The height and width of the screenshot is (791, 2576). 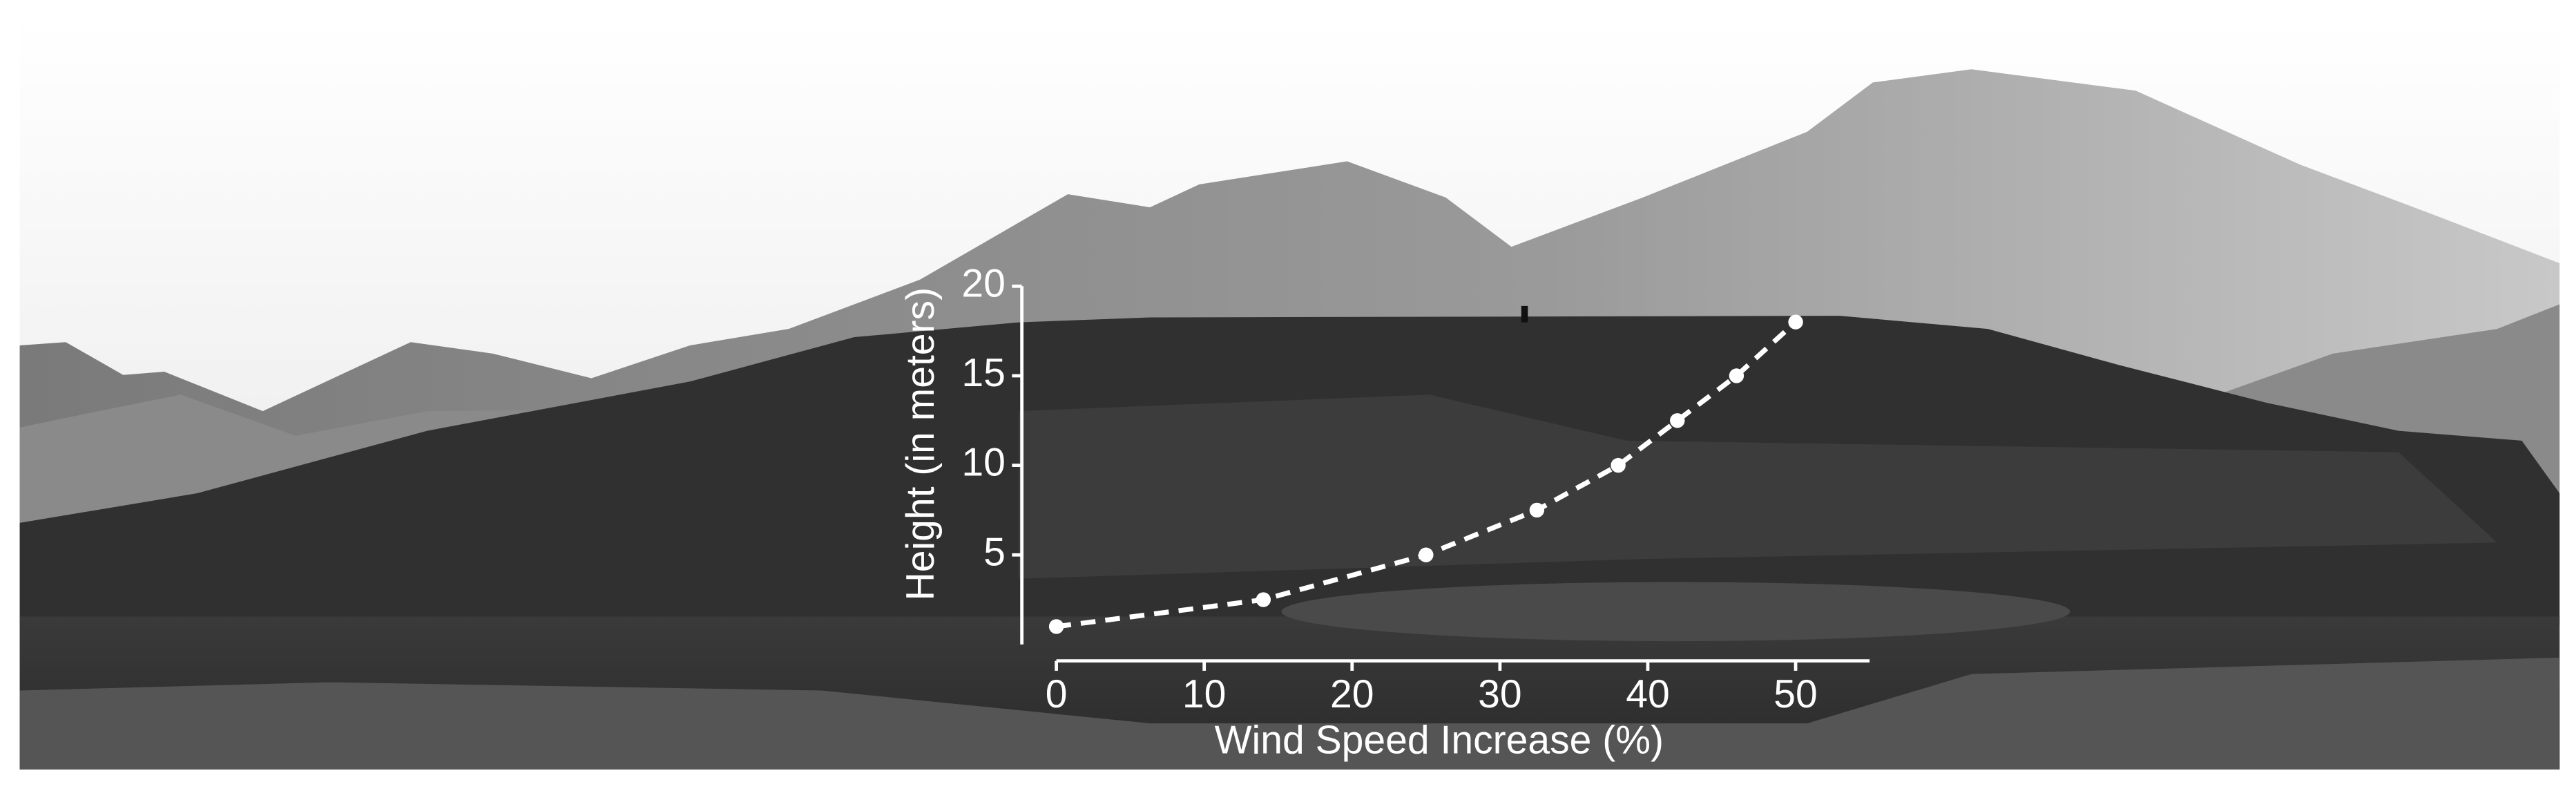 I want to click on x-tick-label: 30, so click(x=1500, y=694).